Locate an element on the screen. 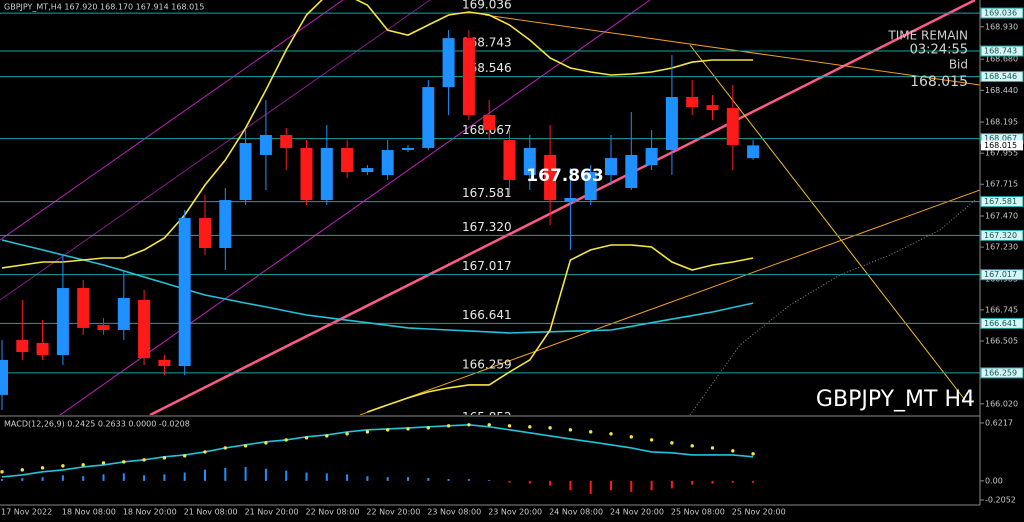  x-tick-label: 25 Nov 20:00 is located at coordinates (759, 512).